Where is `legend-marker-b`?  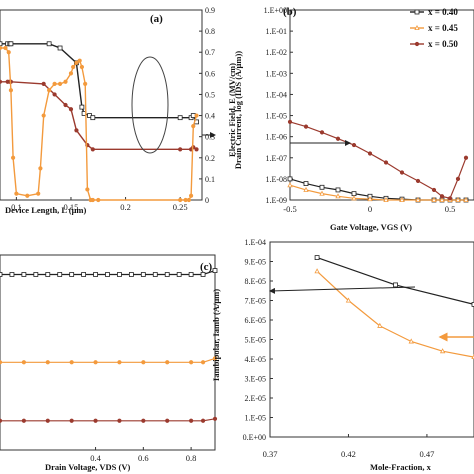 legend-marker-b is located at coordinates (417, 12).